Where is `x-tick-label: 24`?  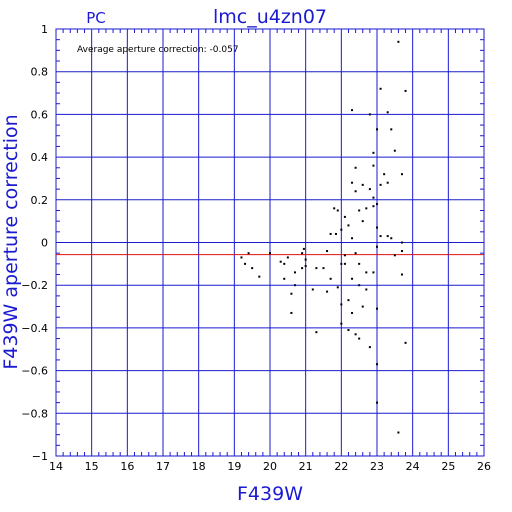 x-tick-label: 24 is located at coordinates (413, 466).